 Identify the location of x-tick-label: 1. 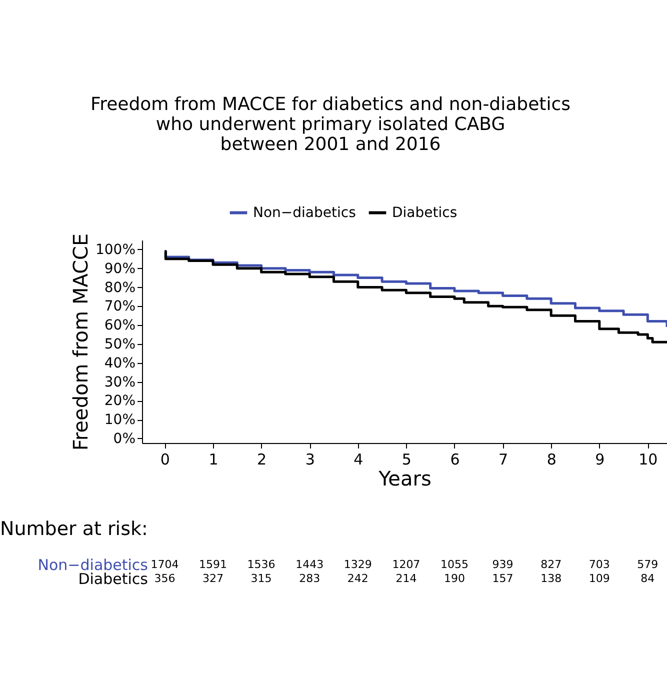
(213, 459).